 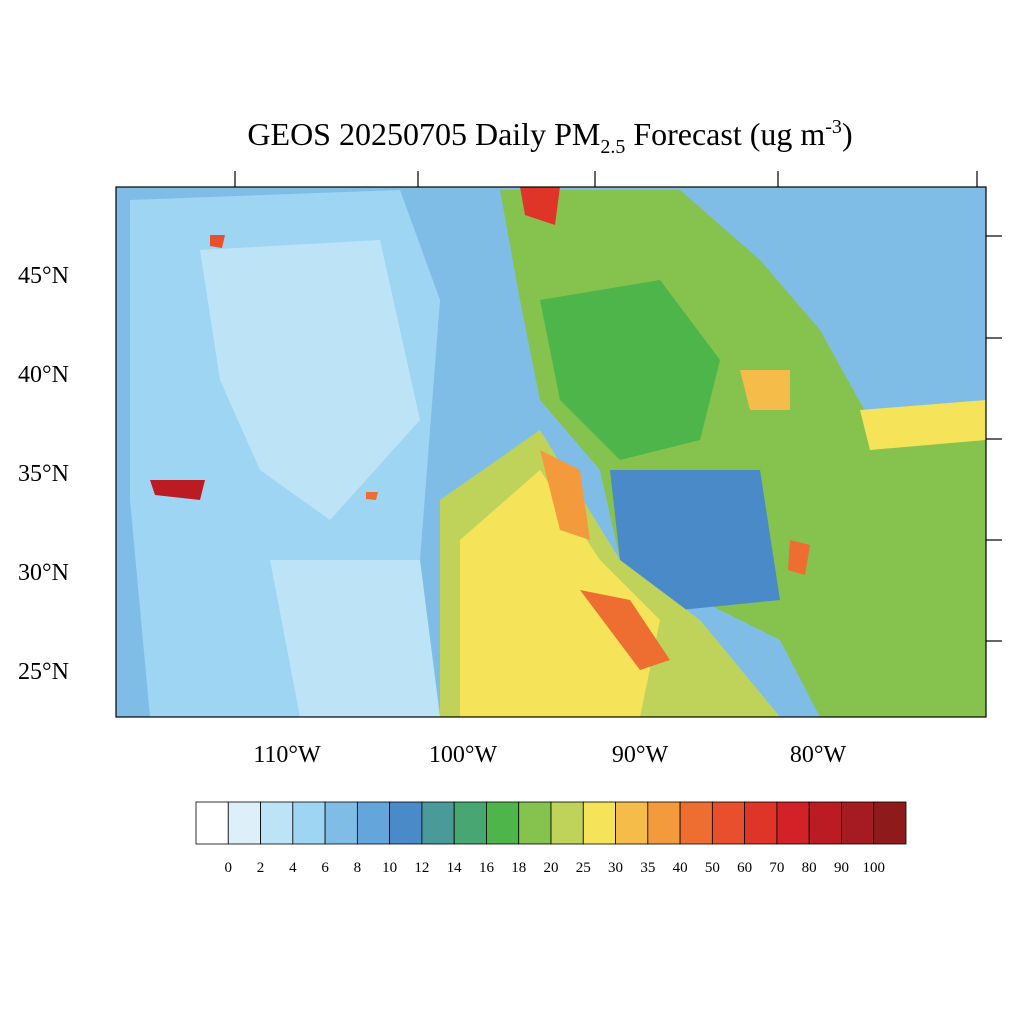 I want to click on colorbar-label: 2, so click(x=261, y=868).